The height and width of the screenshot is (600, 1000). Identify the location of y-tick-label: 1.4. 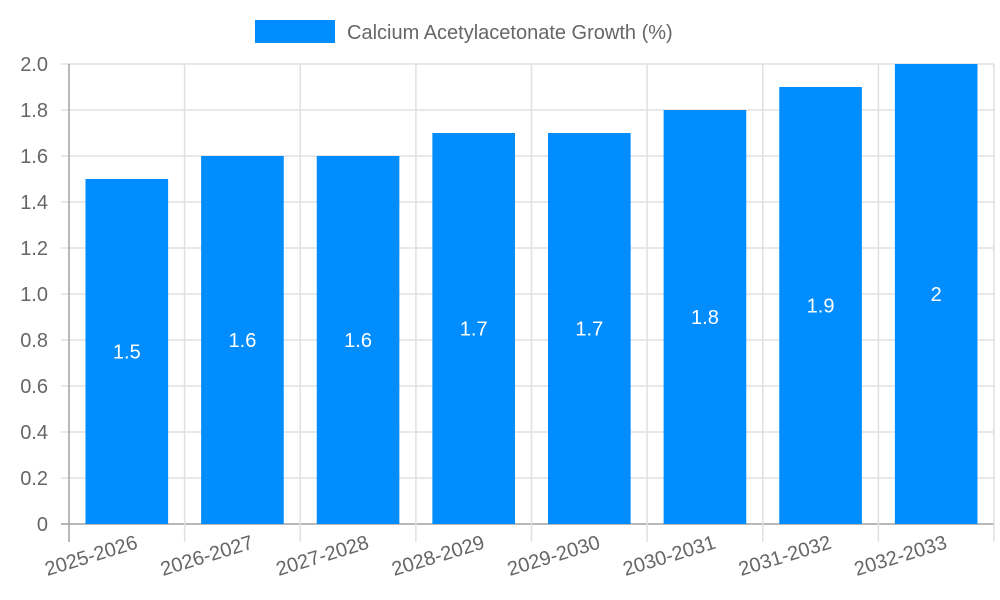
(34, 203).